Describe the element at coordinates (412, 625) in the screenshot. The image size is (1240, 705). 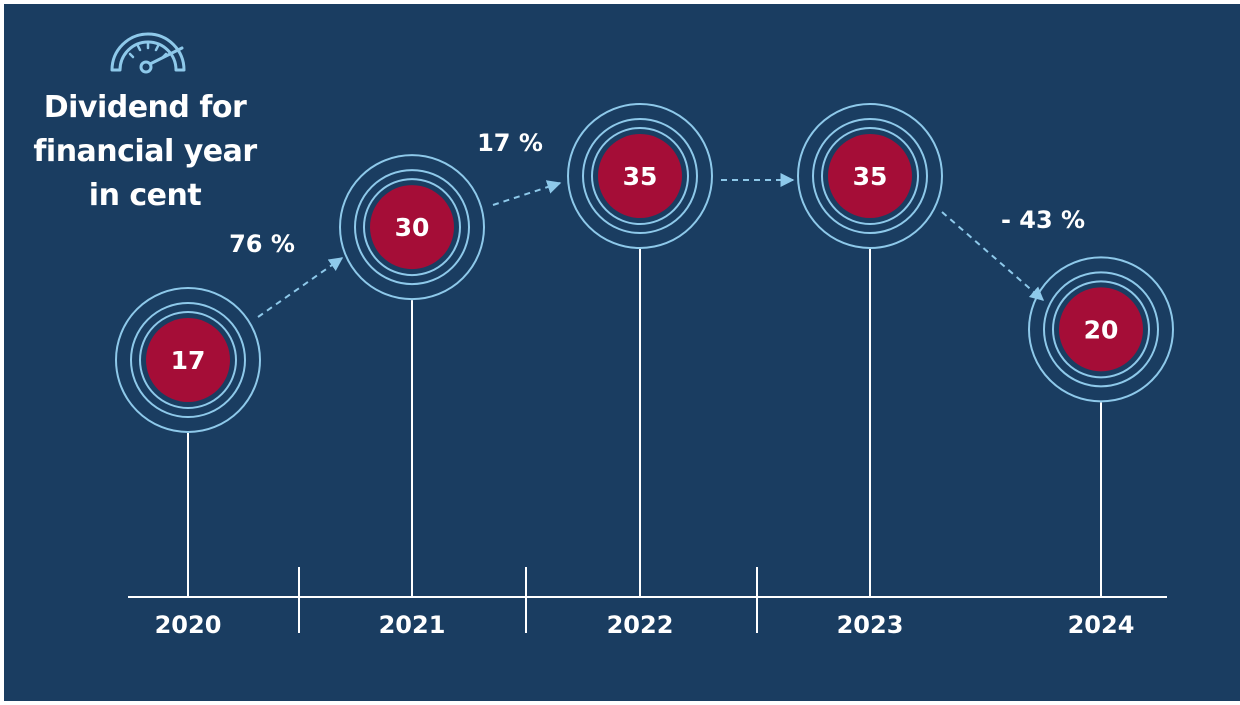
I see `year-label: 2021` at that location.